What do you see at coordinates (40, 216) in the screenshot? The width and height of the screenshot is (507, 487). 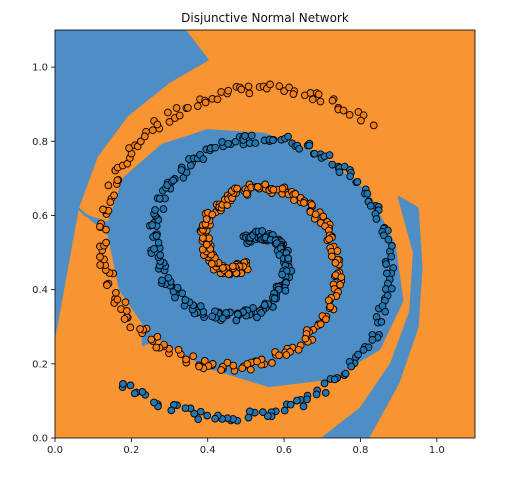 I see `y-tick-label: 0.6` at bounding box center [40, 216].